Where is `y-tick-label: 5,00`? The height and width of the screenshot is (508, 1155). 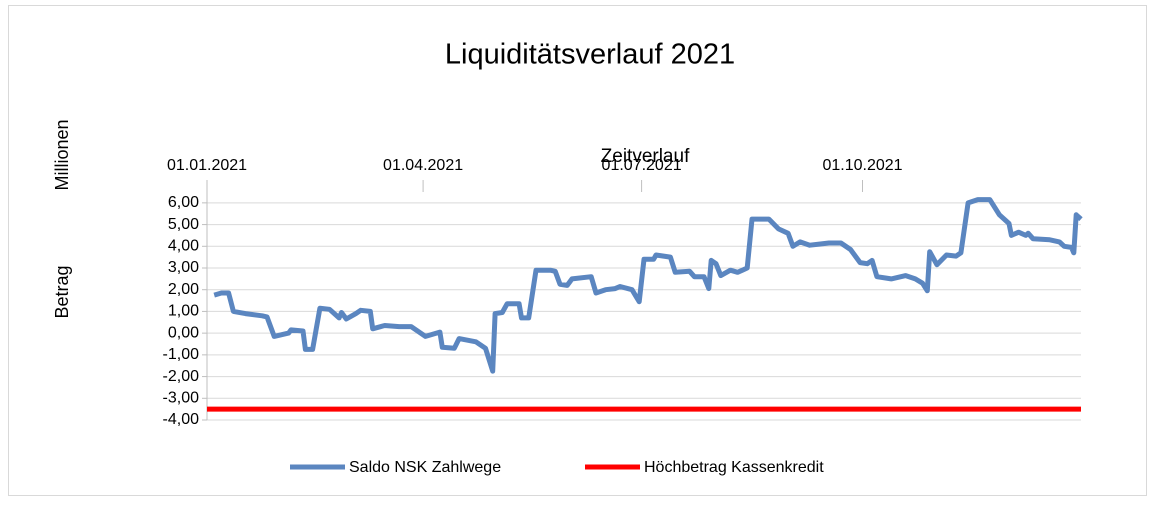
y-tick-label: 5,00 is located at coordinates (183, 224).